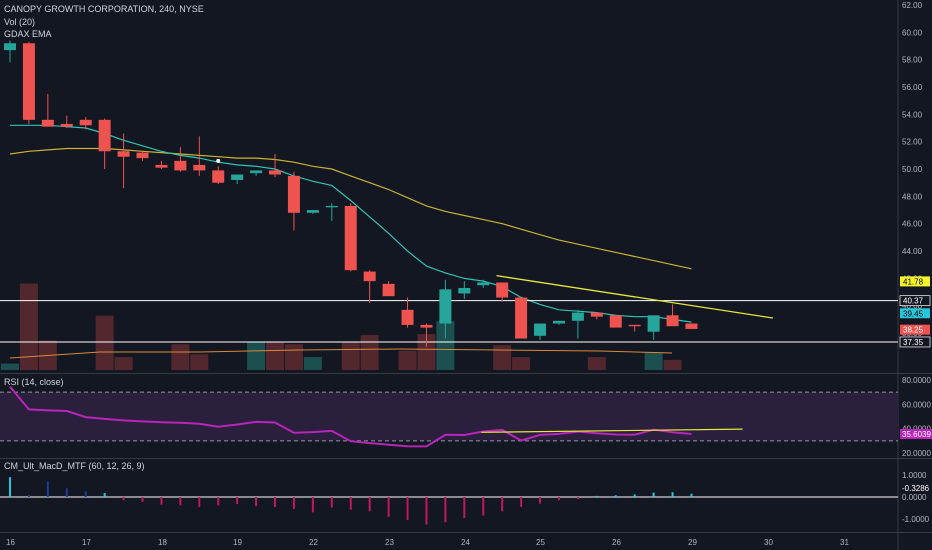 Image resolution: width=932 pixels, height=550 pixels. Describe the element at coordinates (616, 542) in the screenshot. I see `time-axis-tick: 26` at that location.